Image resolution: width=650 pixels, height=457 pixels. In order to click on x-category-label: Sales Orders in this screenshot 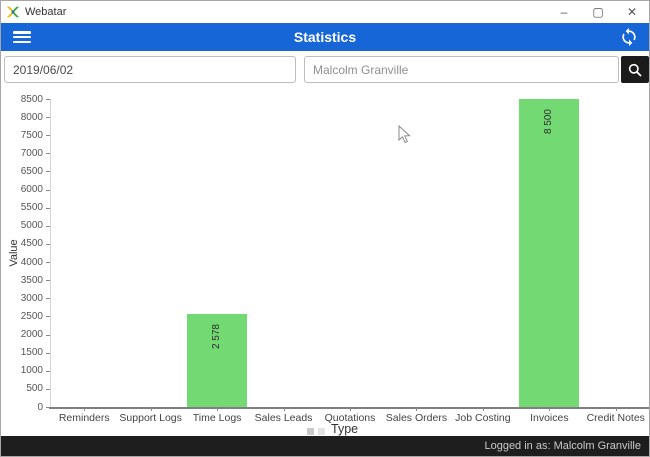, I will do `click(416, 418)`.